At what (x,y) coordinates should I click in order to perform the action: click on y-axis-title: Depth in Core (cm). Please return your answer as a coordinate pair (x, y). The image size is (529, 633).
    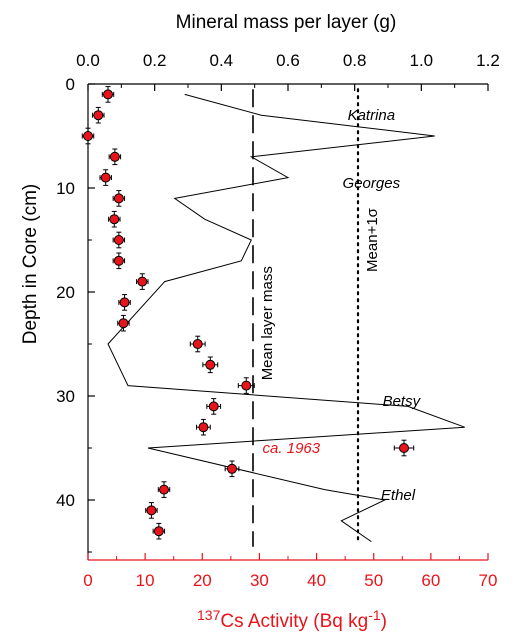
    Looking at the image, I should click on (30, 264).